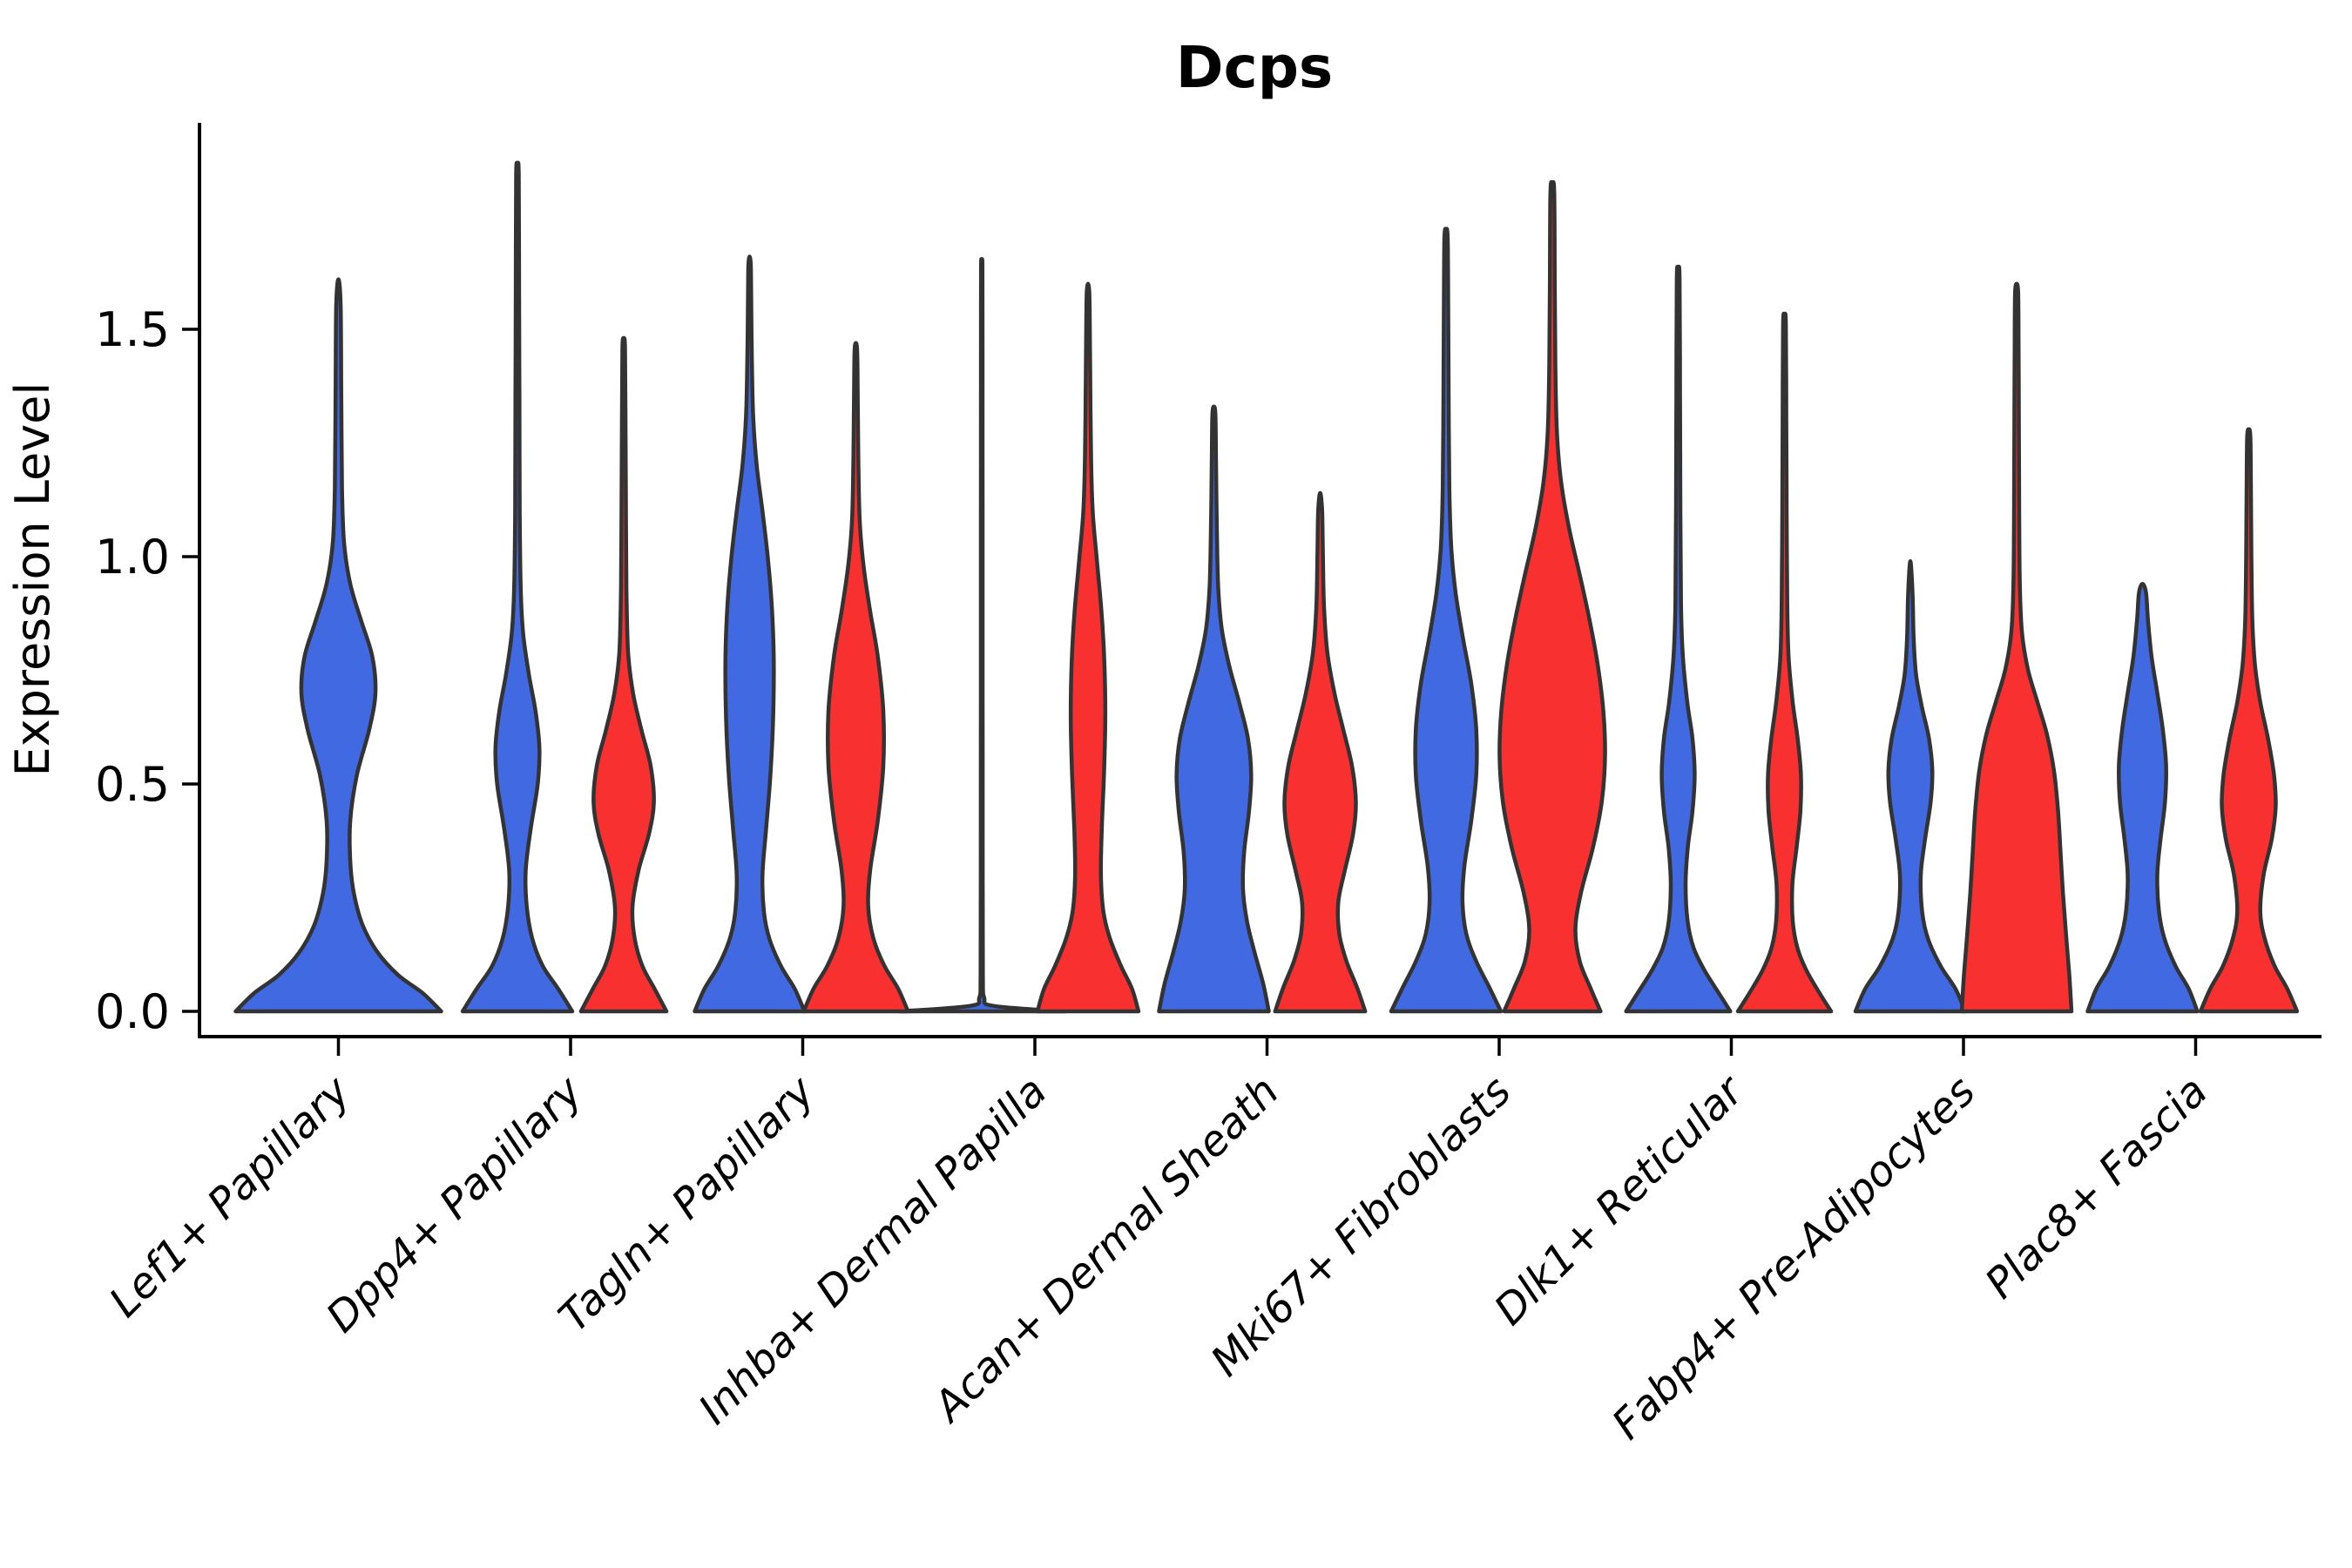 This screenshot has width=2352, height=1568. Describe the element at coordinates (1254, 67) in the screenshot. I see `plot-title: Dcps` at that location.